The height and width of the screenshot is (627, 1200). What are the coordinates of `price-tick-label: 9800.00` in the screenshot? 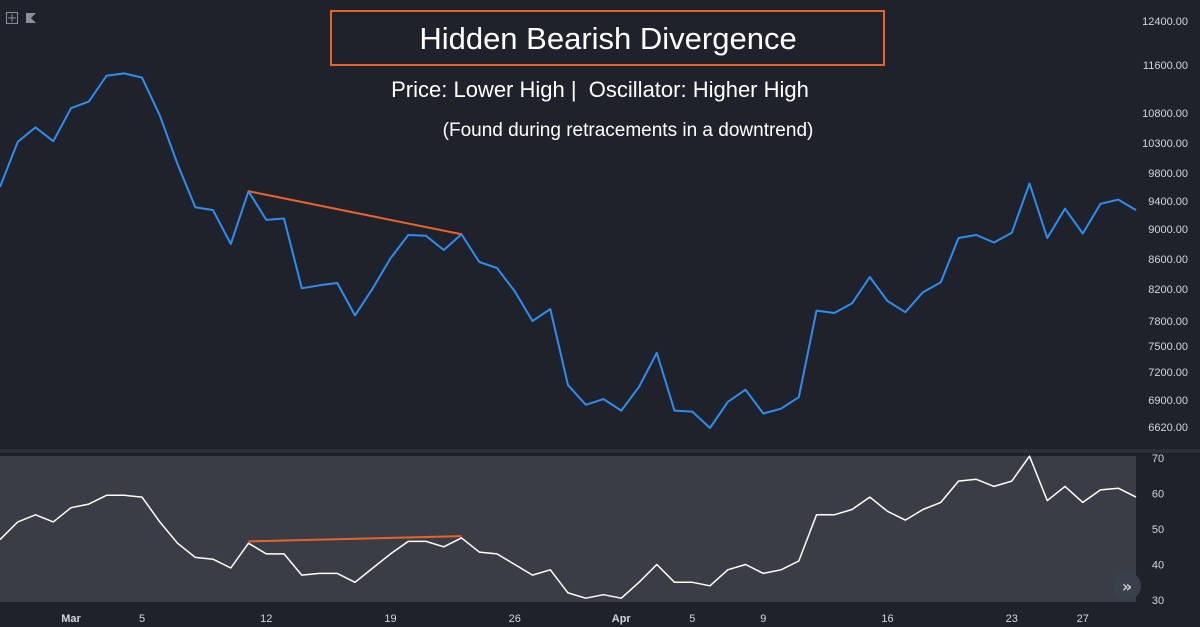 It's located at (1168, 174).